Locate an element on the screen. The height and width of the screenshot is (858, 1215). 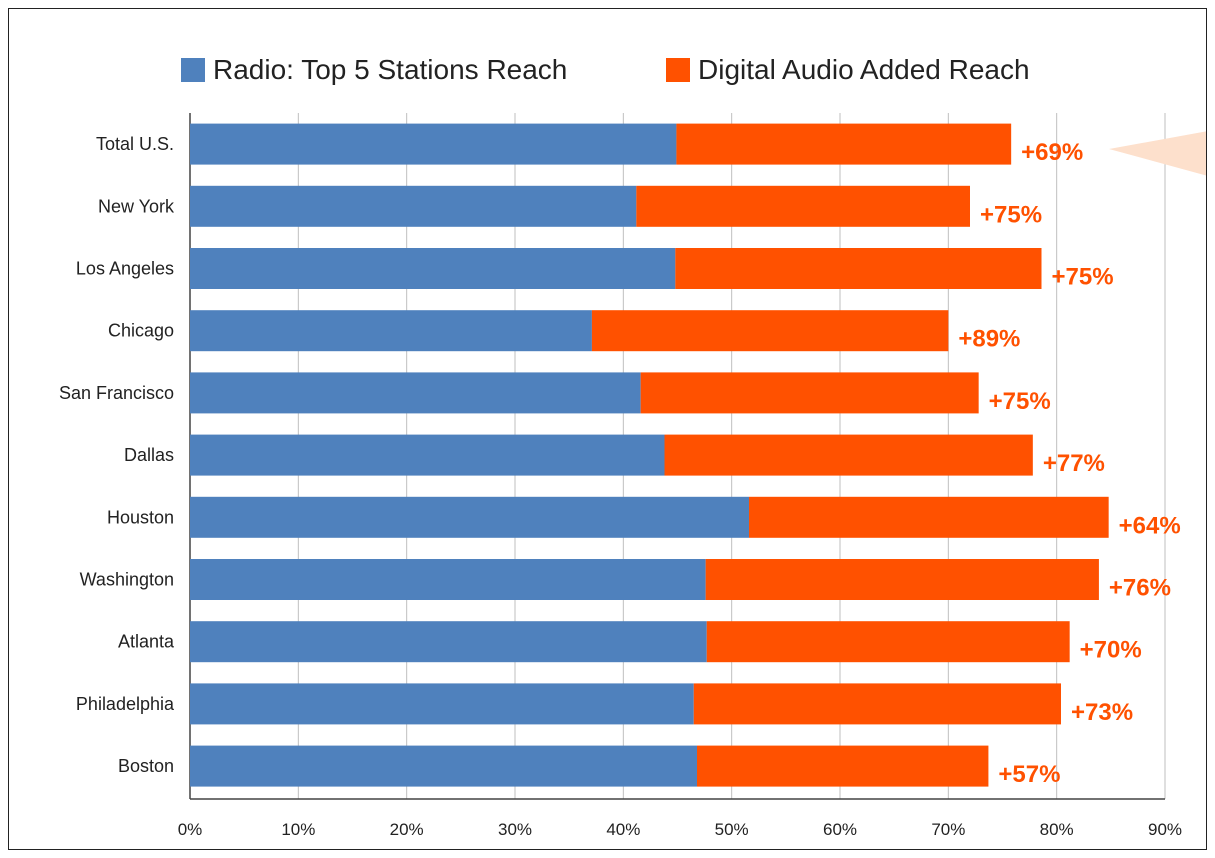
data-label: +64% is located at coordinates (1150, 525).